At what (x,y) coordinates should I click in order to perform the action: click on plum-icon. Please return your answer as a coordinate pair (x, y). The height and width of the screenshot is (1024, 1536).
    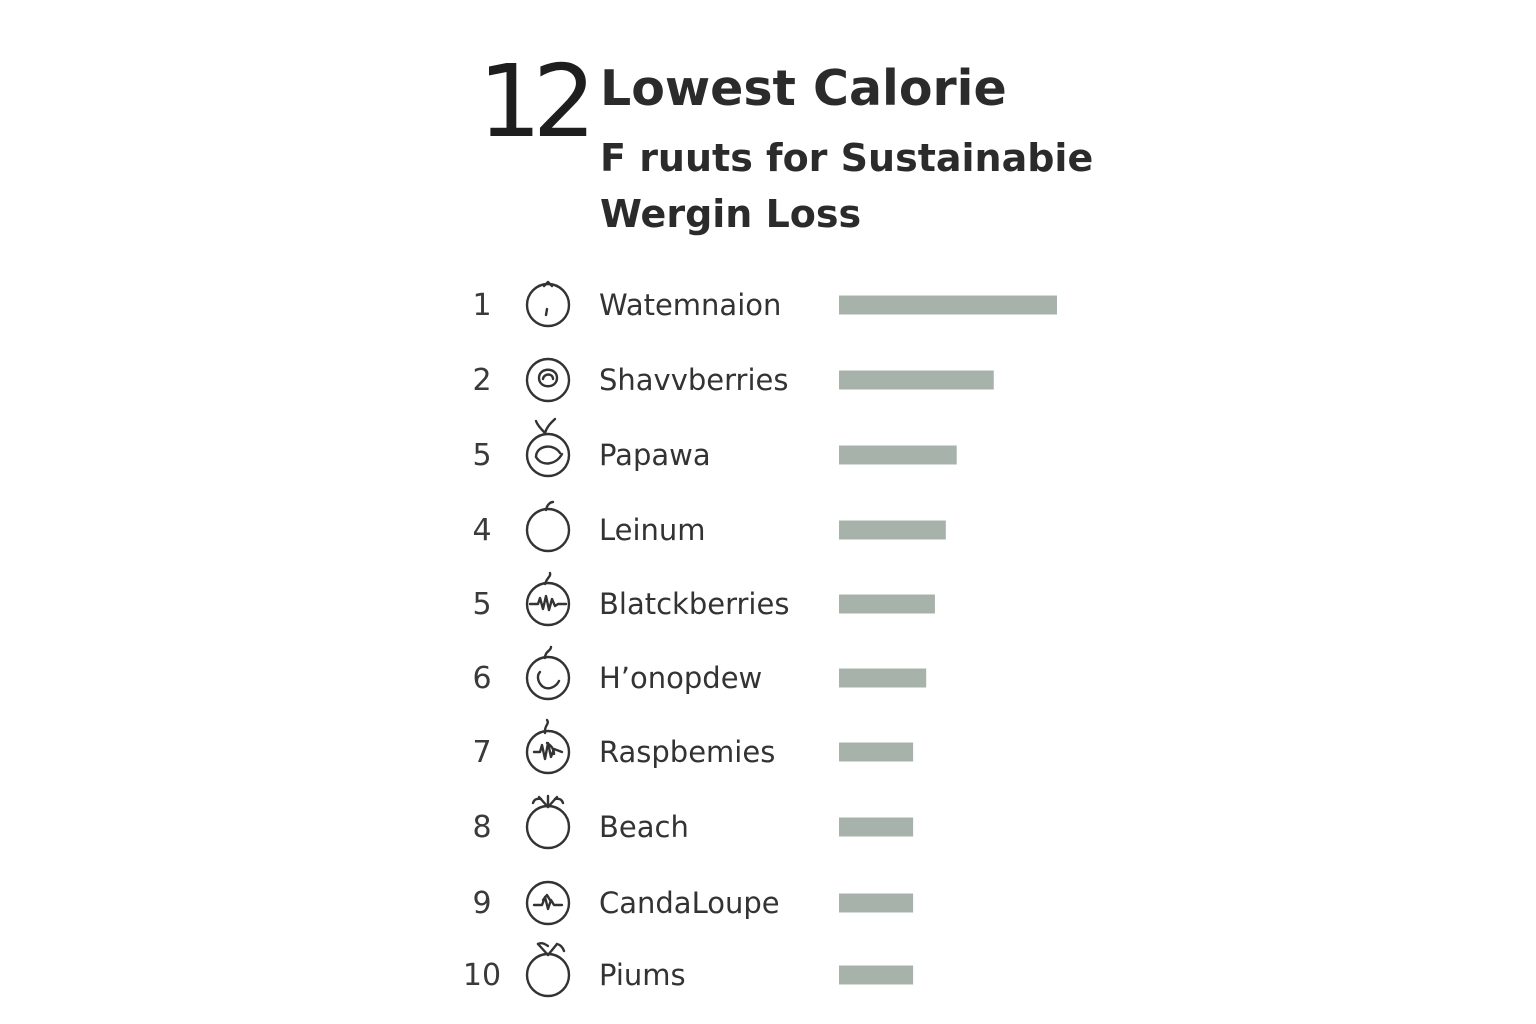
    Looking at the image, I should click on (548, 969).